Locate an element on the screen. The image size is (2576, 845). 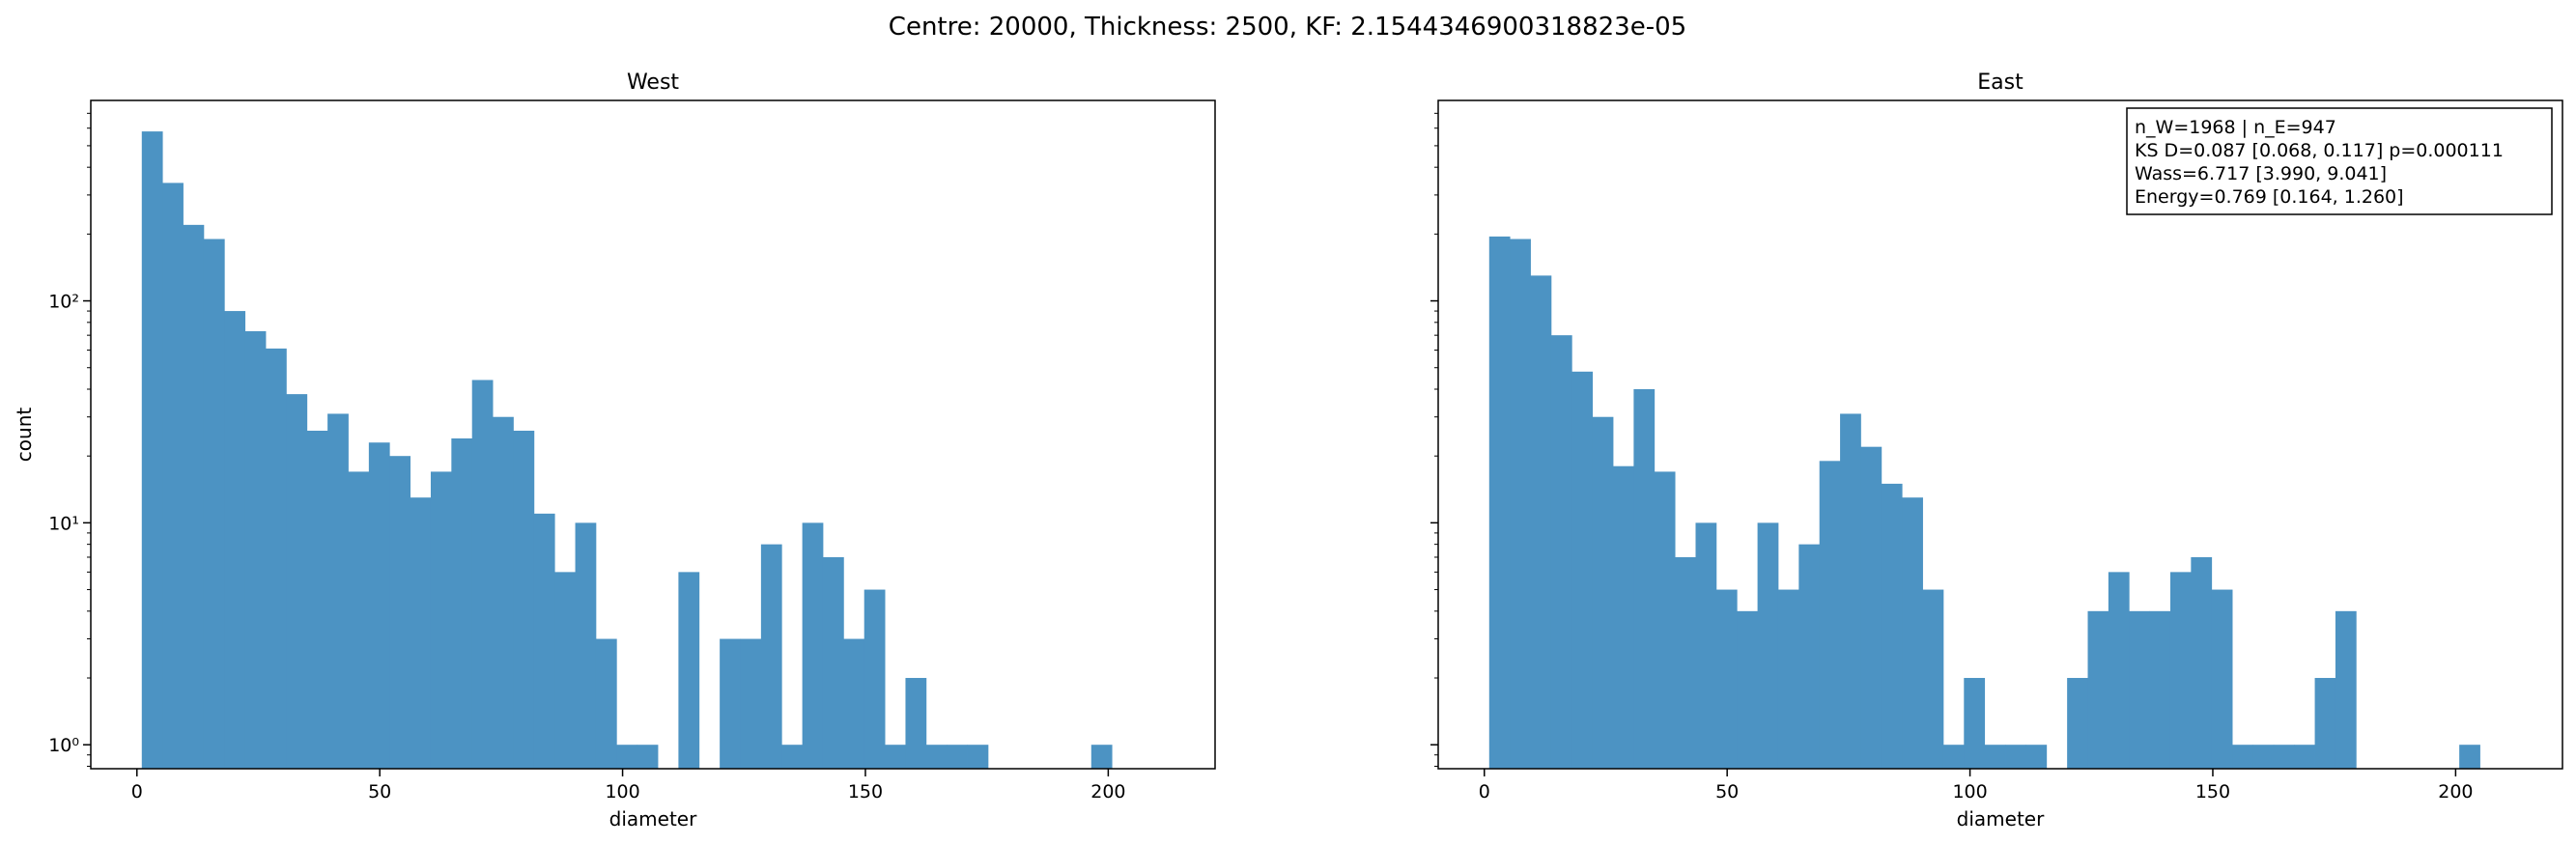
west-title: West is located at coordinates (653, 82).